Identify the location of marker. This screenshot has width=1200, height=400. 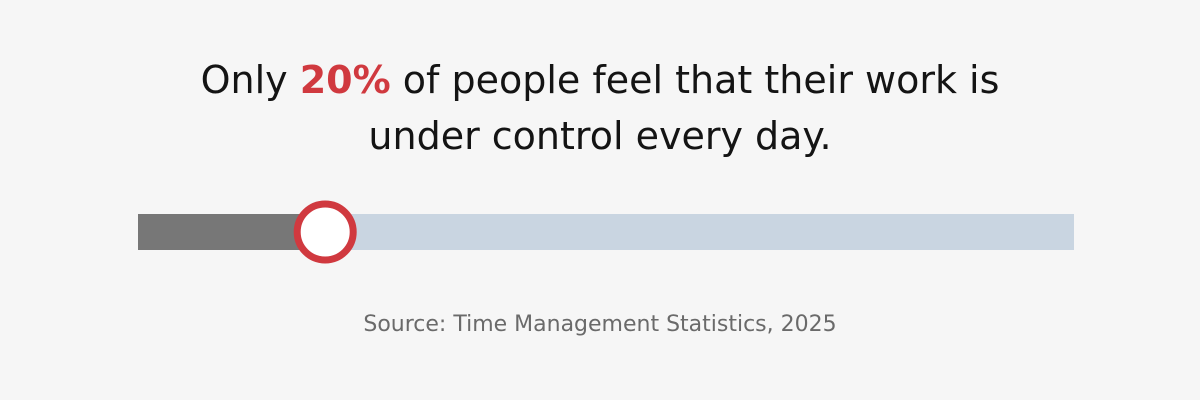
(325, 232).